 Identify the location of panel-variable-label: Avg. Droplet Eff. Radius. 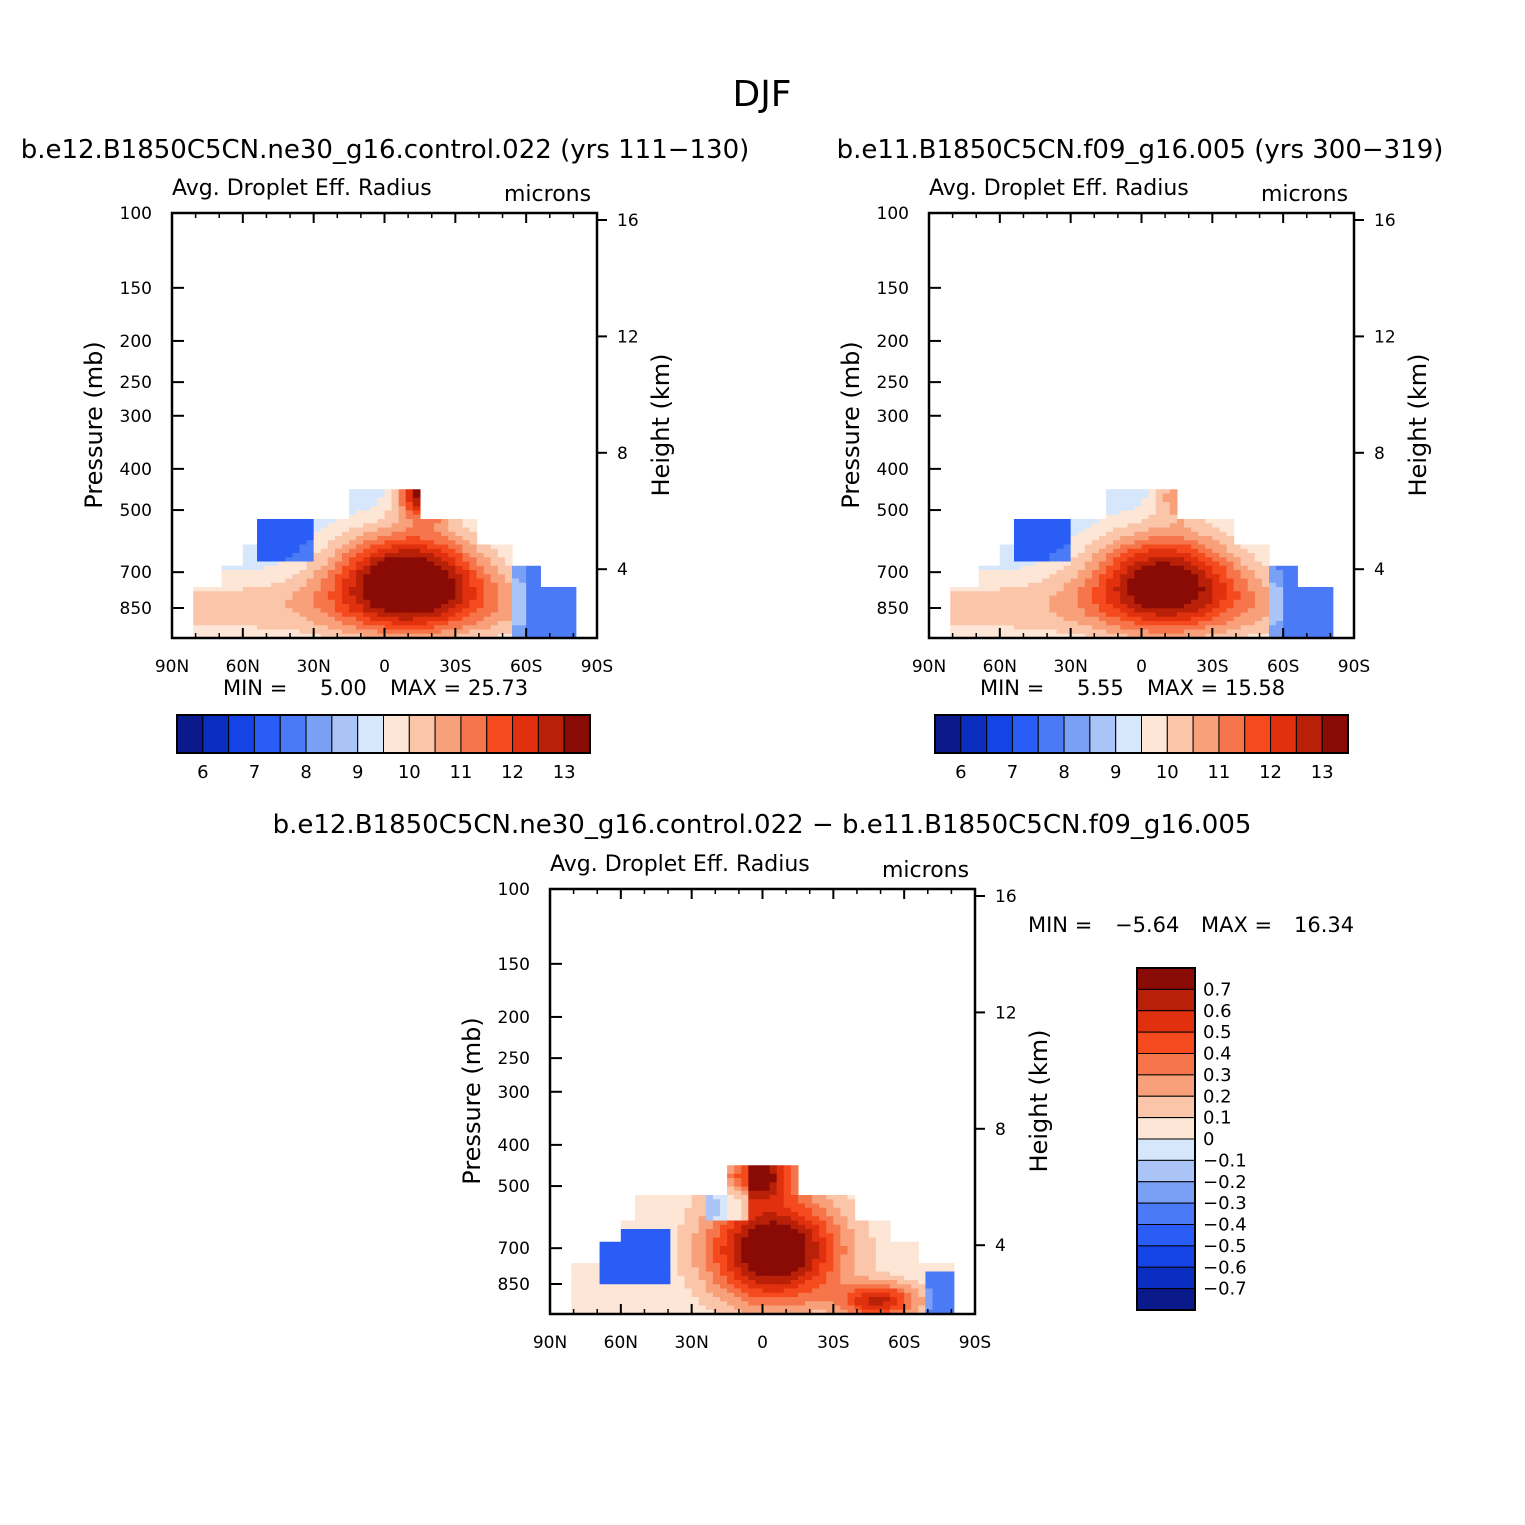
(1059, 188).